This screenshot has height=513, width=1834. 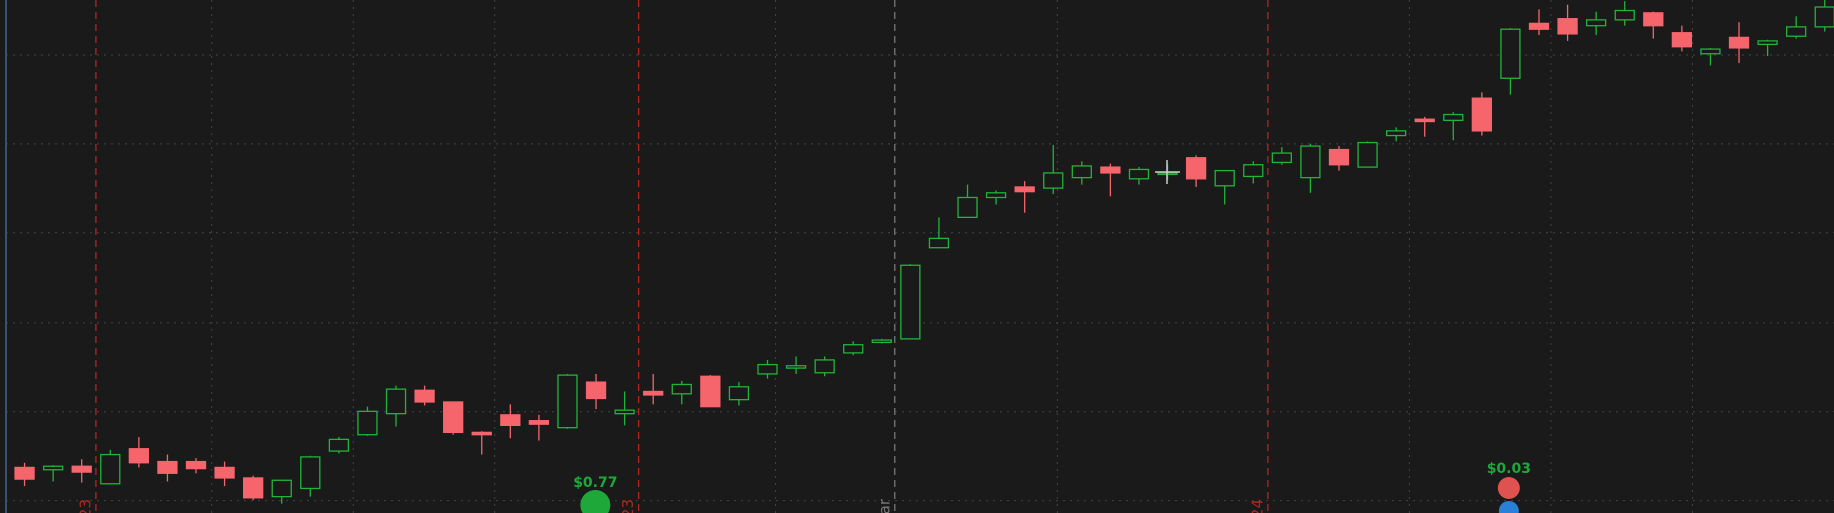 I want to click on marker-label: 1/19/24, so click(x=1257, y=506).